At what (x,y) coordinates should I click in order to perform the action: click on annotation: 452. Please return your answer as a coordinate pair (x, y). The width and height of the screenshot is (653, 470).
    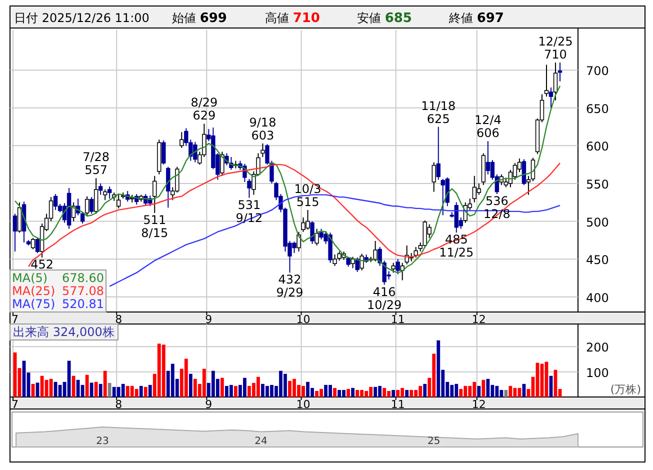
    Looking at the image, I should click on (42, 265).